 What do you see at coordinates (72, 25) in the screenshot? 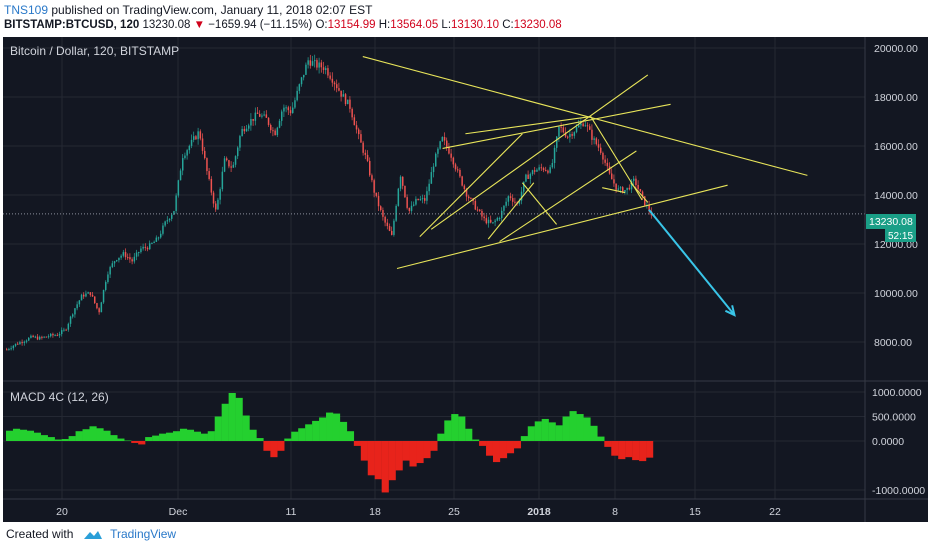
I see `symbol-label: BITSTAMP:BTCUSD, 120` at bounding box center [72, 25].